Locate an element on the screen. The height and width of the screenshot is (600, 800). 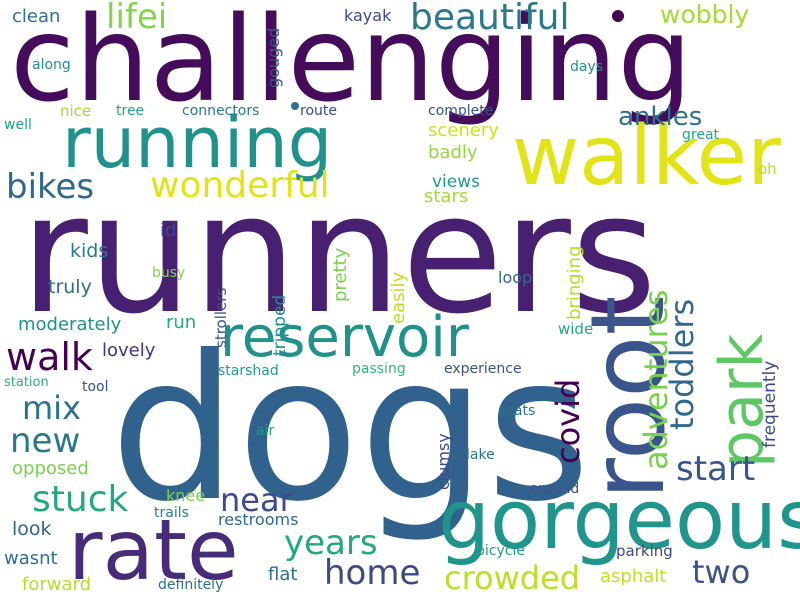
word-reservoir: reservoir is located at coordinates (344, 337).